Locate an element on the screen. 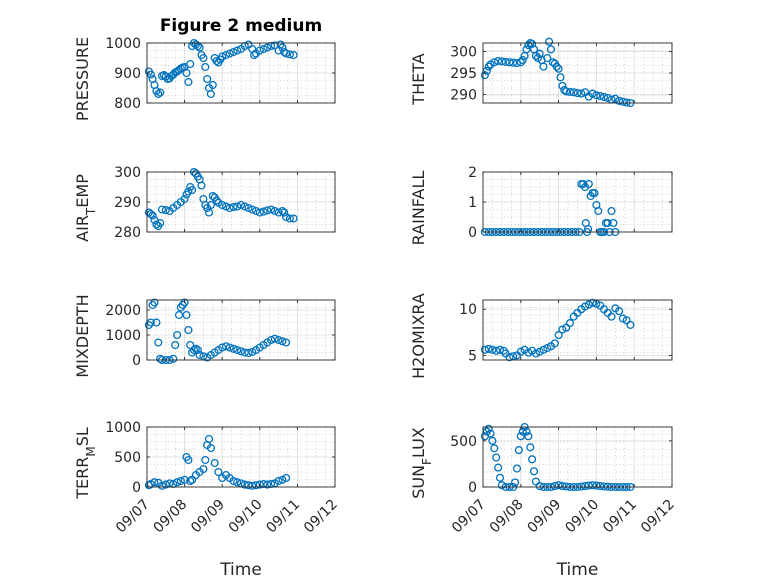 Image resolution: width=778 pixels, height=583 pixels. x-tick-label: 09/08 is located at coordinates (171, 517).